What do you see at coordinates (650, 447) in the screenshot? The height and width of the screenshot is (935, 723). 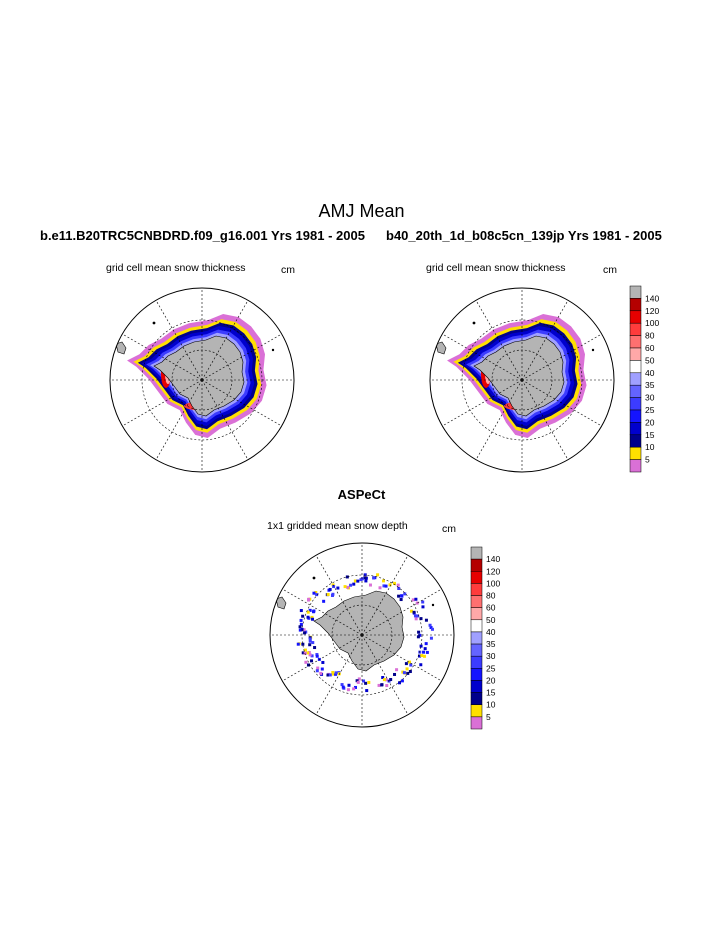 I see `colorbar-label: 10` at bounding box center [650, 447].